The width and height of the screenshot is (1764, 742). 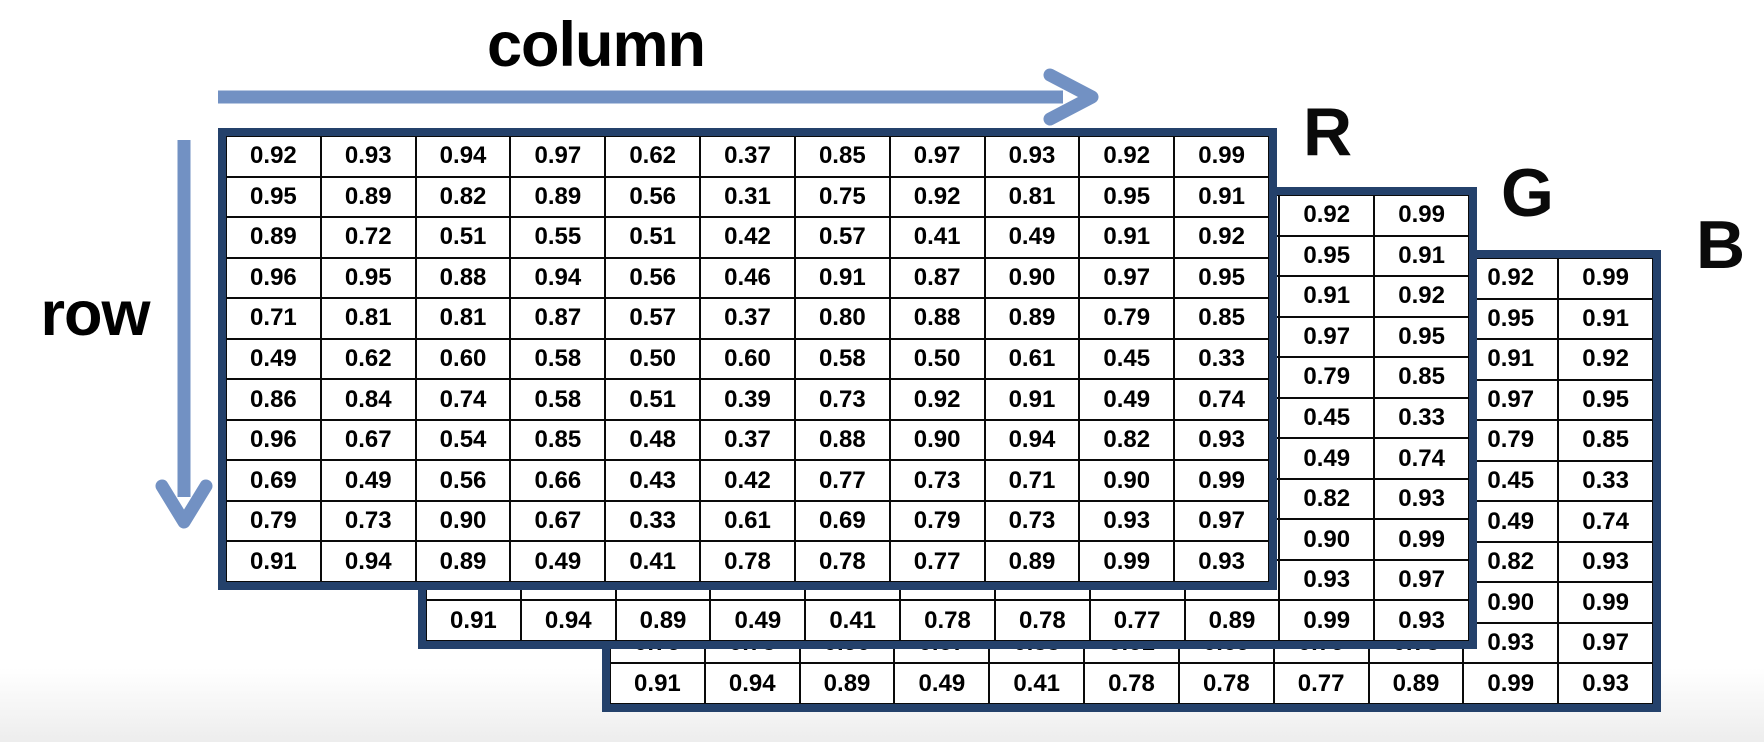 What do you see at coordinates (368, 480) in the screenshot?
I see `cell-r-r9c2: 0.49` at bounding box center [368, 480].